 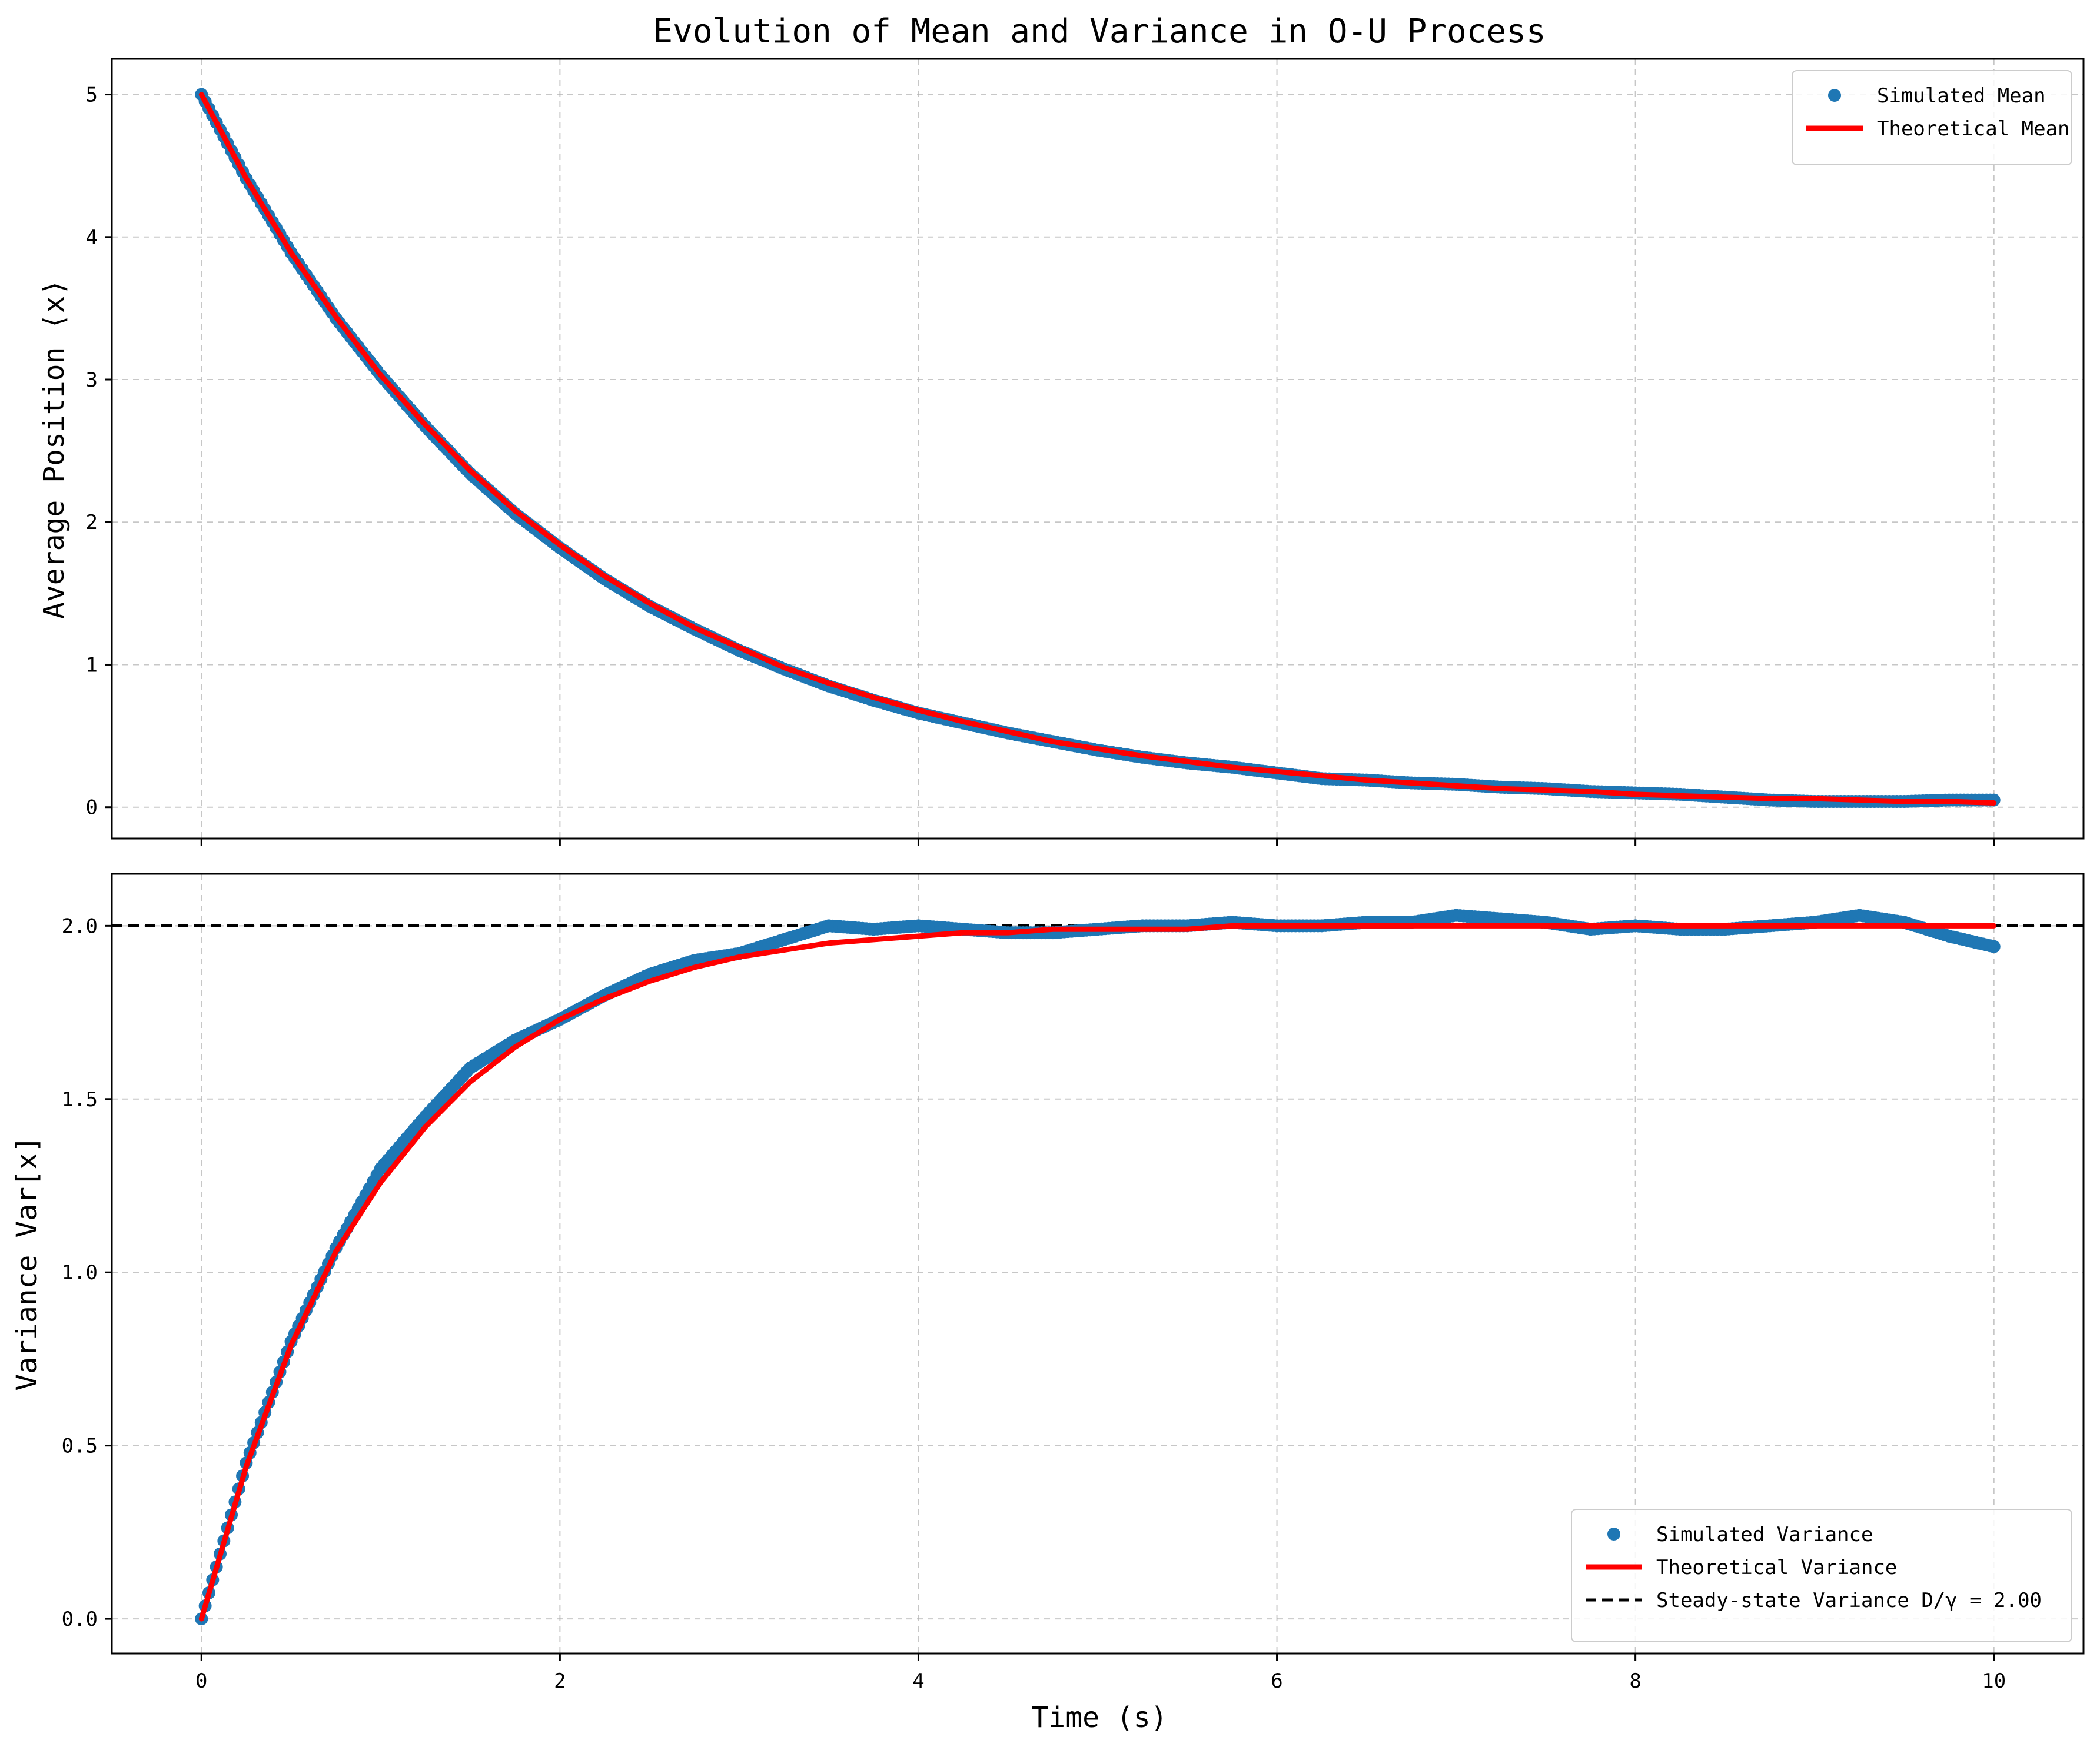 I want to click on legend-label: Steady-state Variance D/γ = 2.00, so click(x=1849, y=1601).